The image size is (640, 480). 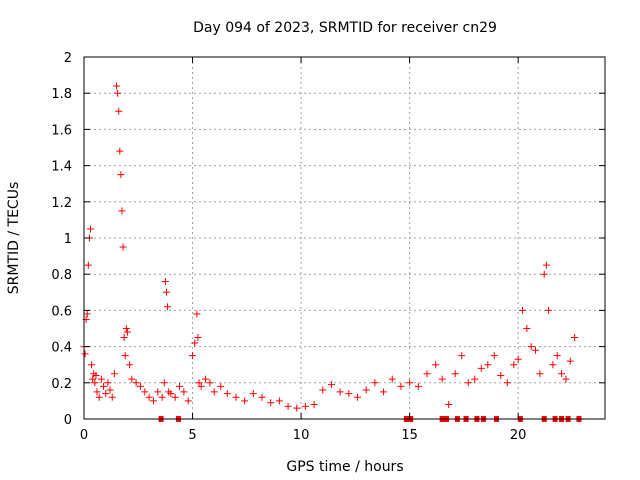 I want to click on y-tick-label: 1.2, so click(x=61, y=203).